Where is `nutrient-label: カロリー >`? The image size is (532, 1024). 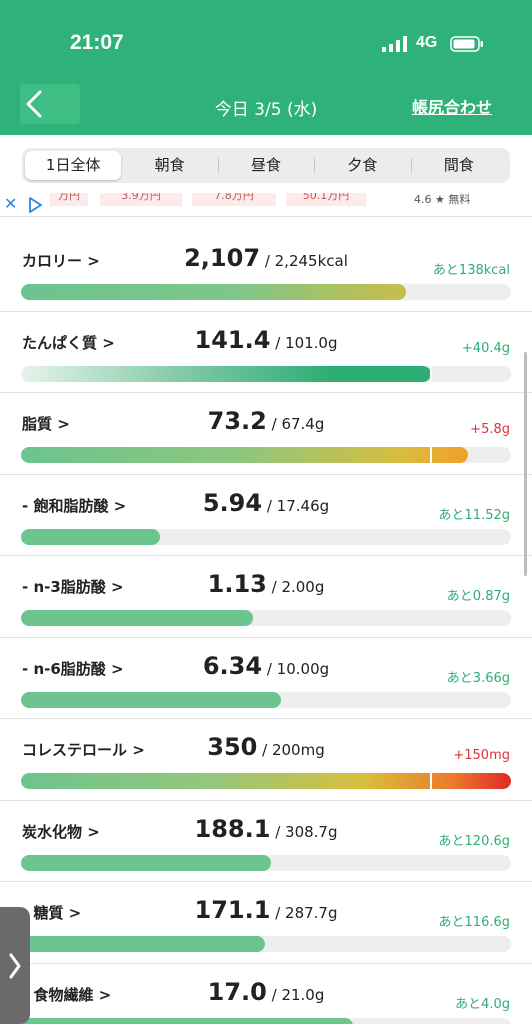 nutrient-label: カロリー > is located at coordinates (61, 261).